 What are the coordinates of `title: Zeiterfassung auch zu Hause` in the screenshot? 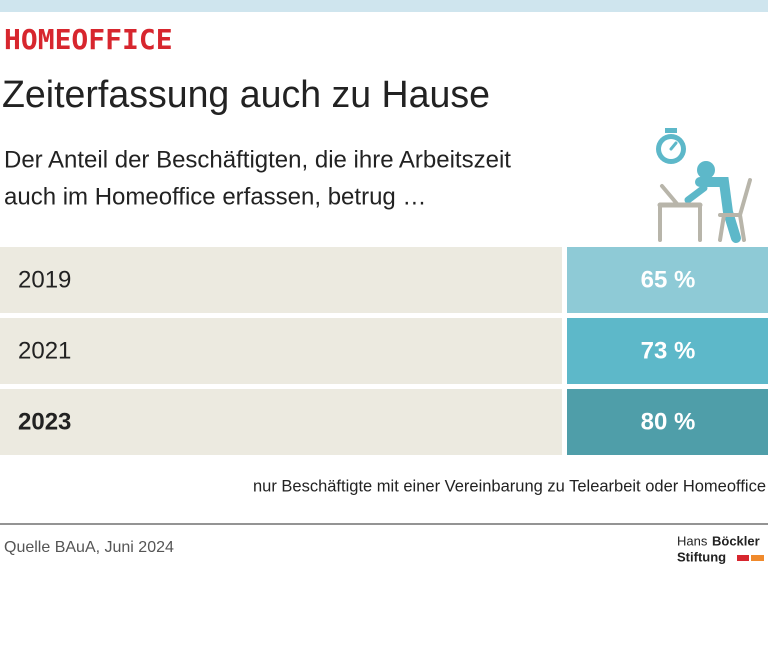 It's located at (246, 95).